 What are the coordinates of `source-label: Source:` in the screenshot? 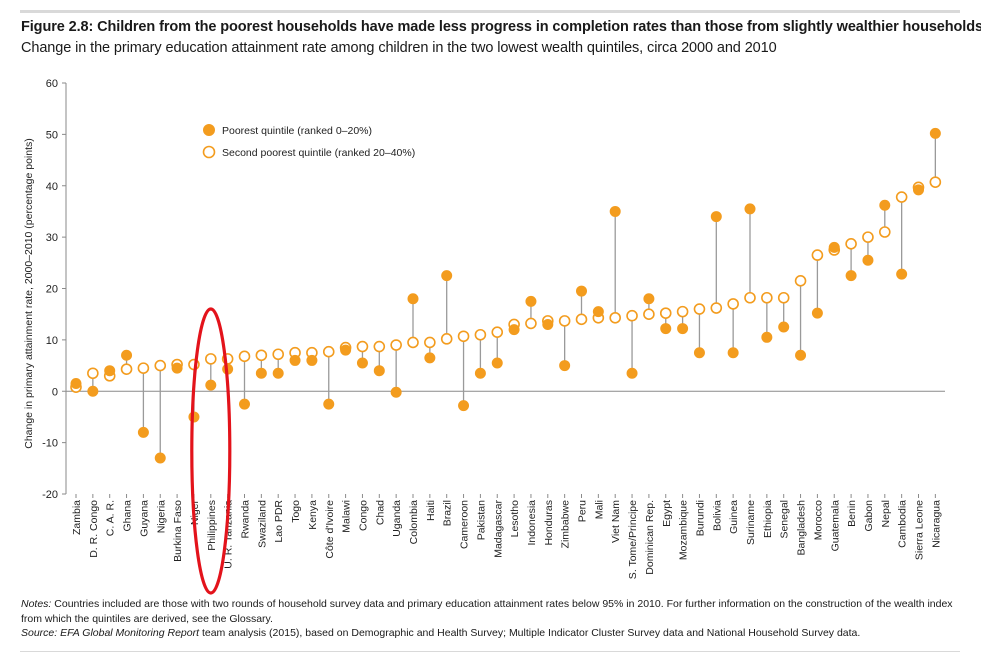 It's located at (39, 633).